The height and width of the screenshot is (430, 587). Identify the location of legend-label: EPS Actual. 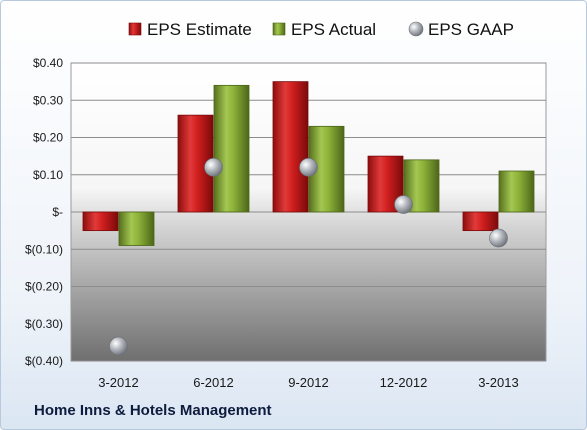
(333, 29).